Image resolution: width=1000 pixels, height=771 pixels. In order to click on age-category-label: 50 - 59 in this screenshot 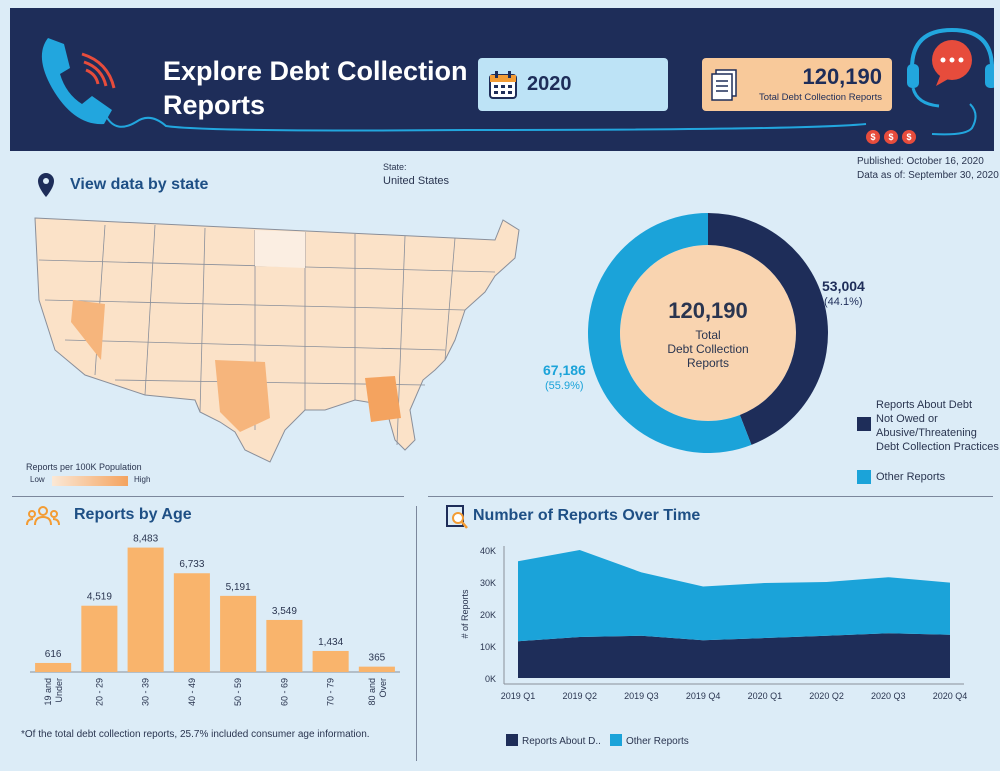, I will do `click(238, 692)`.